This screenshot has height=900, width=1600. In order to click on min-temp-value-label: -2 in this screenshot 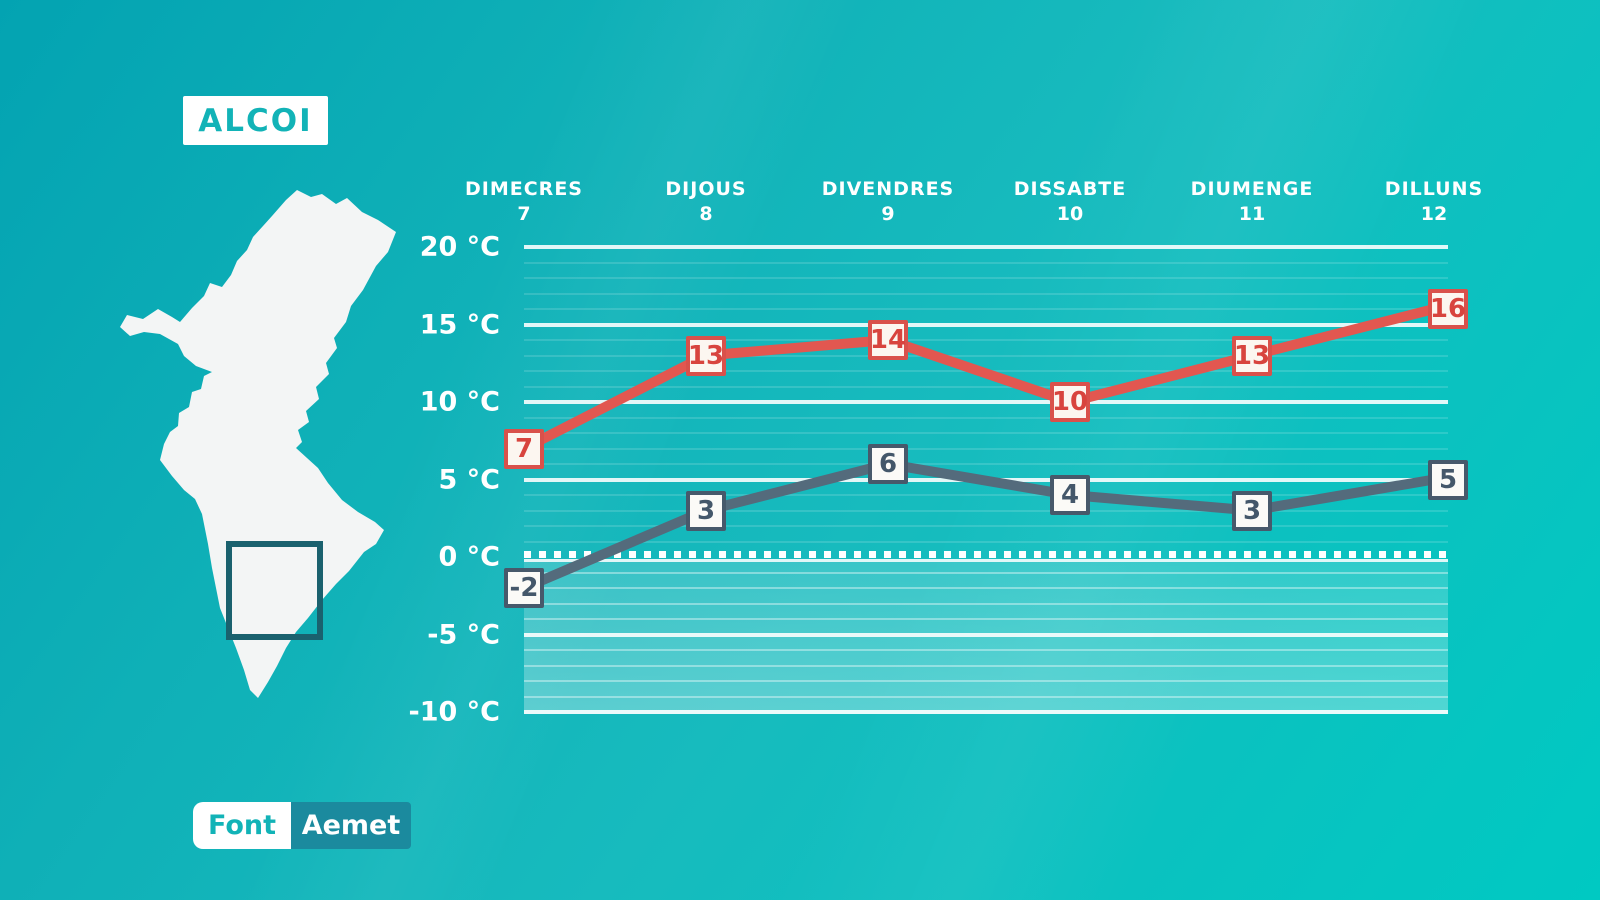, I will do `click(524, 588)`.